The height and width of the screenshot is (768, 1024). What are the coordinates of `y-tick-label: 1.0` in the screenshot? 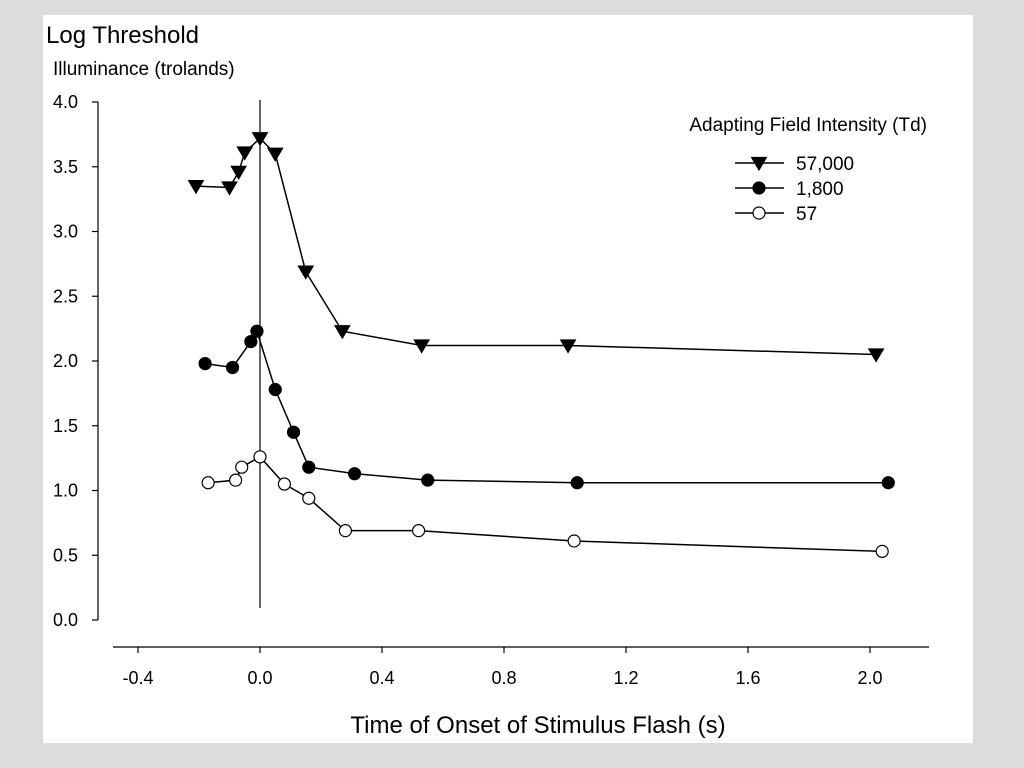 It's located at (65, 491).